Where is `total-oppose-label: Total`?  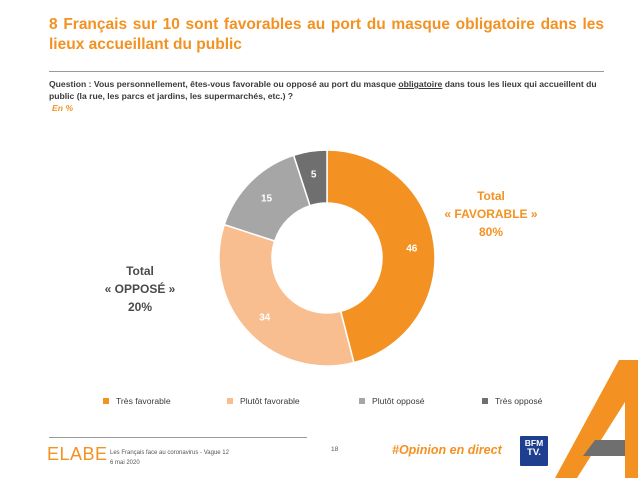
total-oppose-label: Total is located at coordinates (140, 271).